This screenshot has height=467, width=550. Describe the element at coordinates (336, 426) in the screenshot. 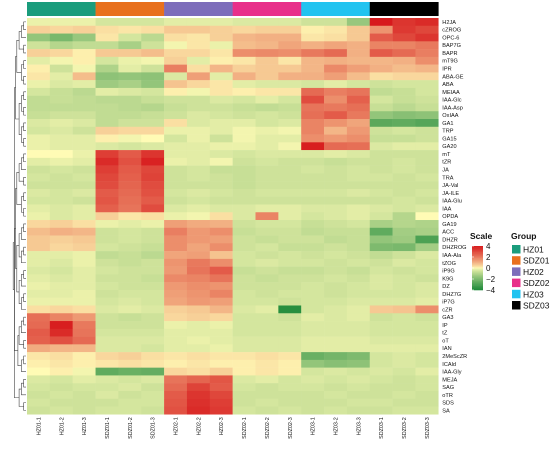

I see `column-label: HZ03-2` at that location.